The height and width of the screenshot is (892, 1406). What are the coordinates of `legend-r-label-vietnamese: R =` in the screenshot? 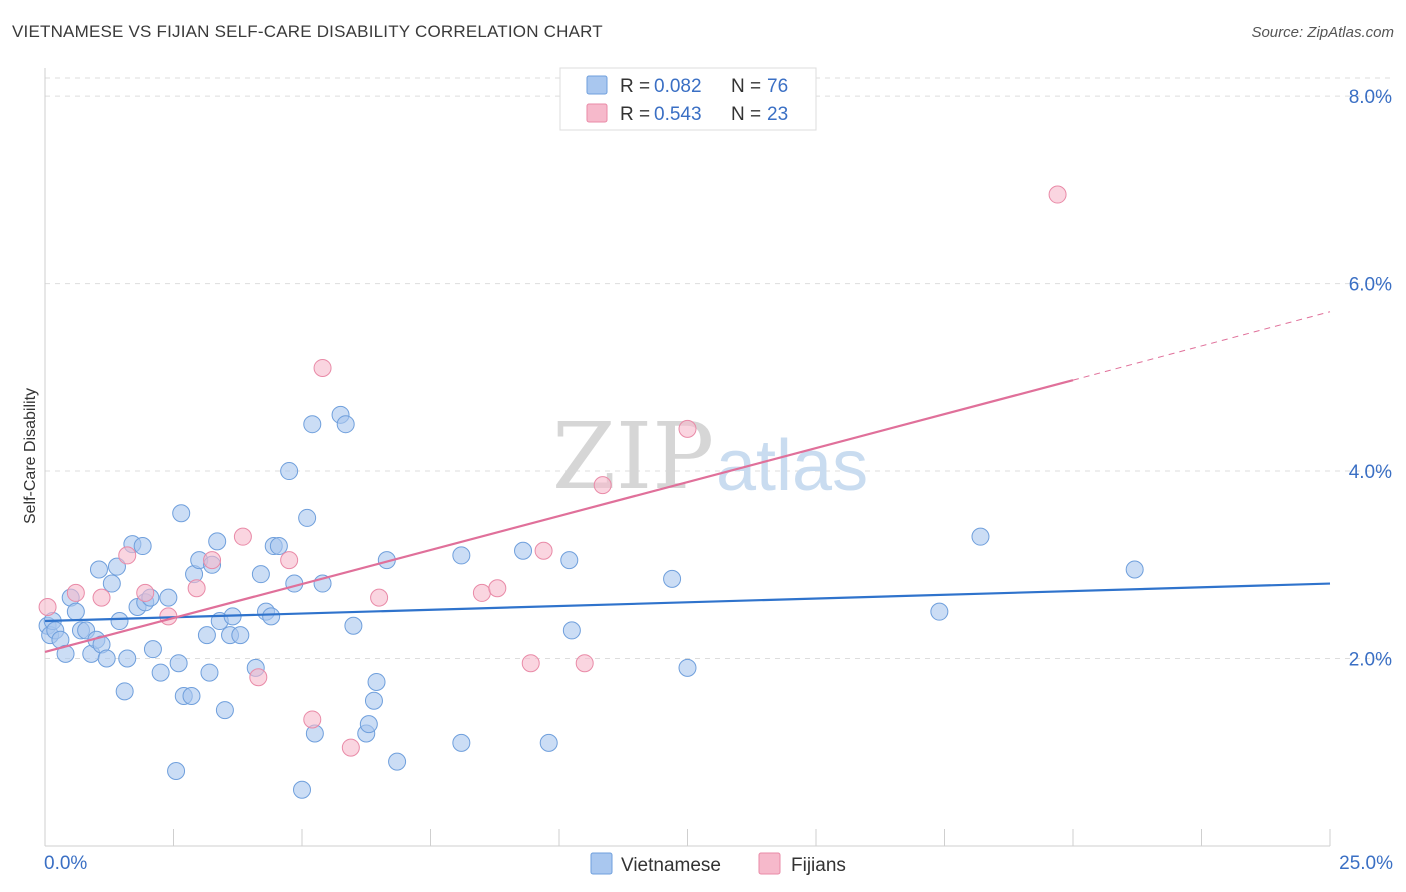 It's located at (635, 86).